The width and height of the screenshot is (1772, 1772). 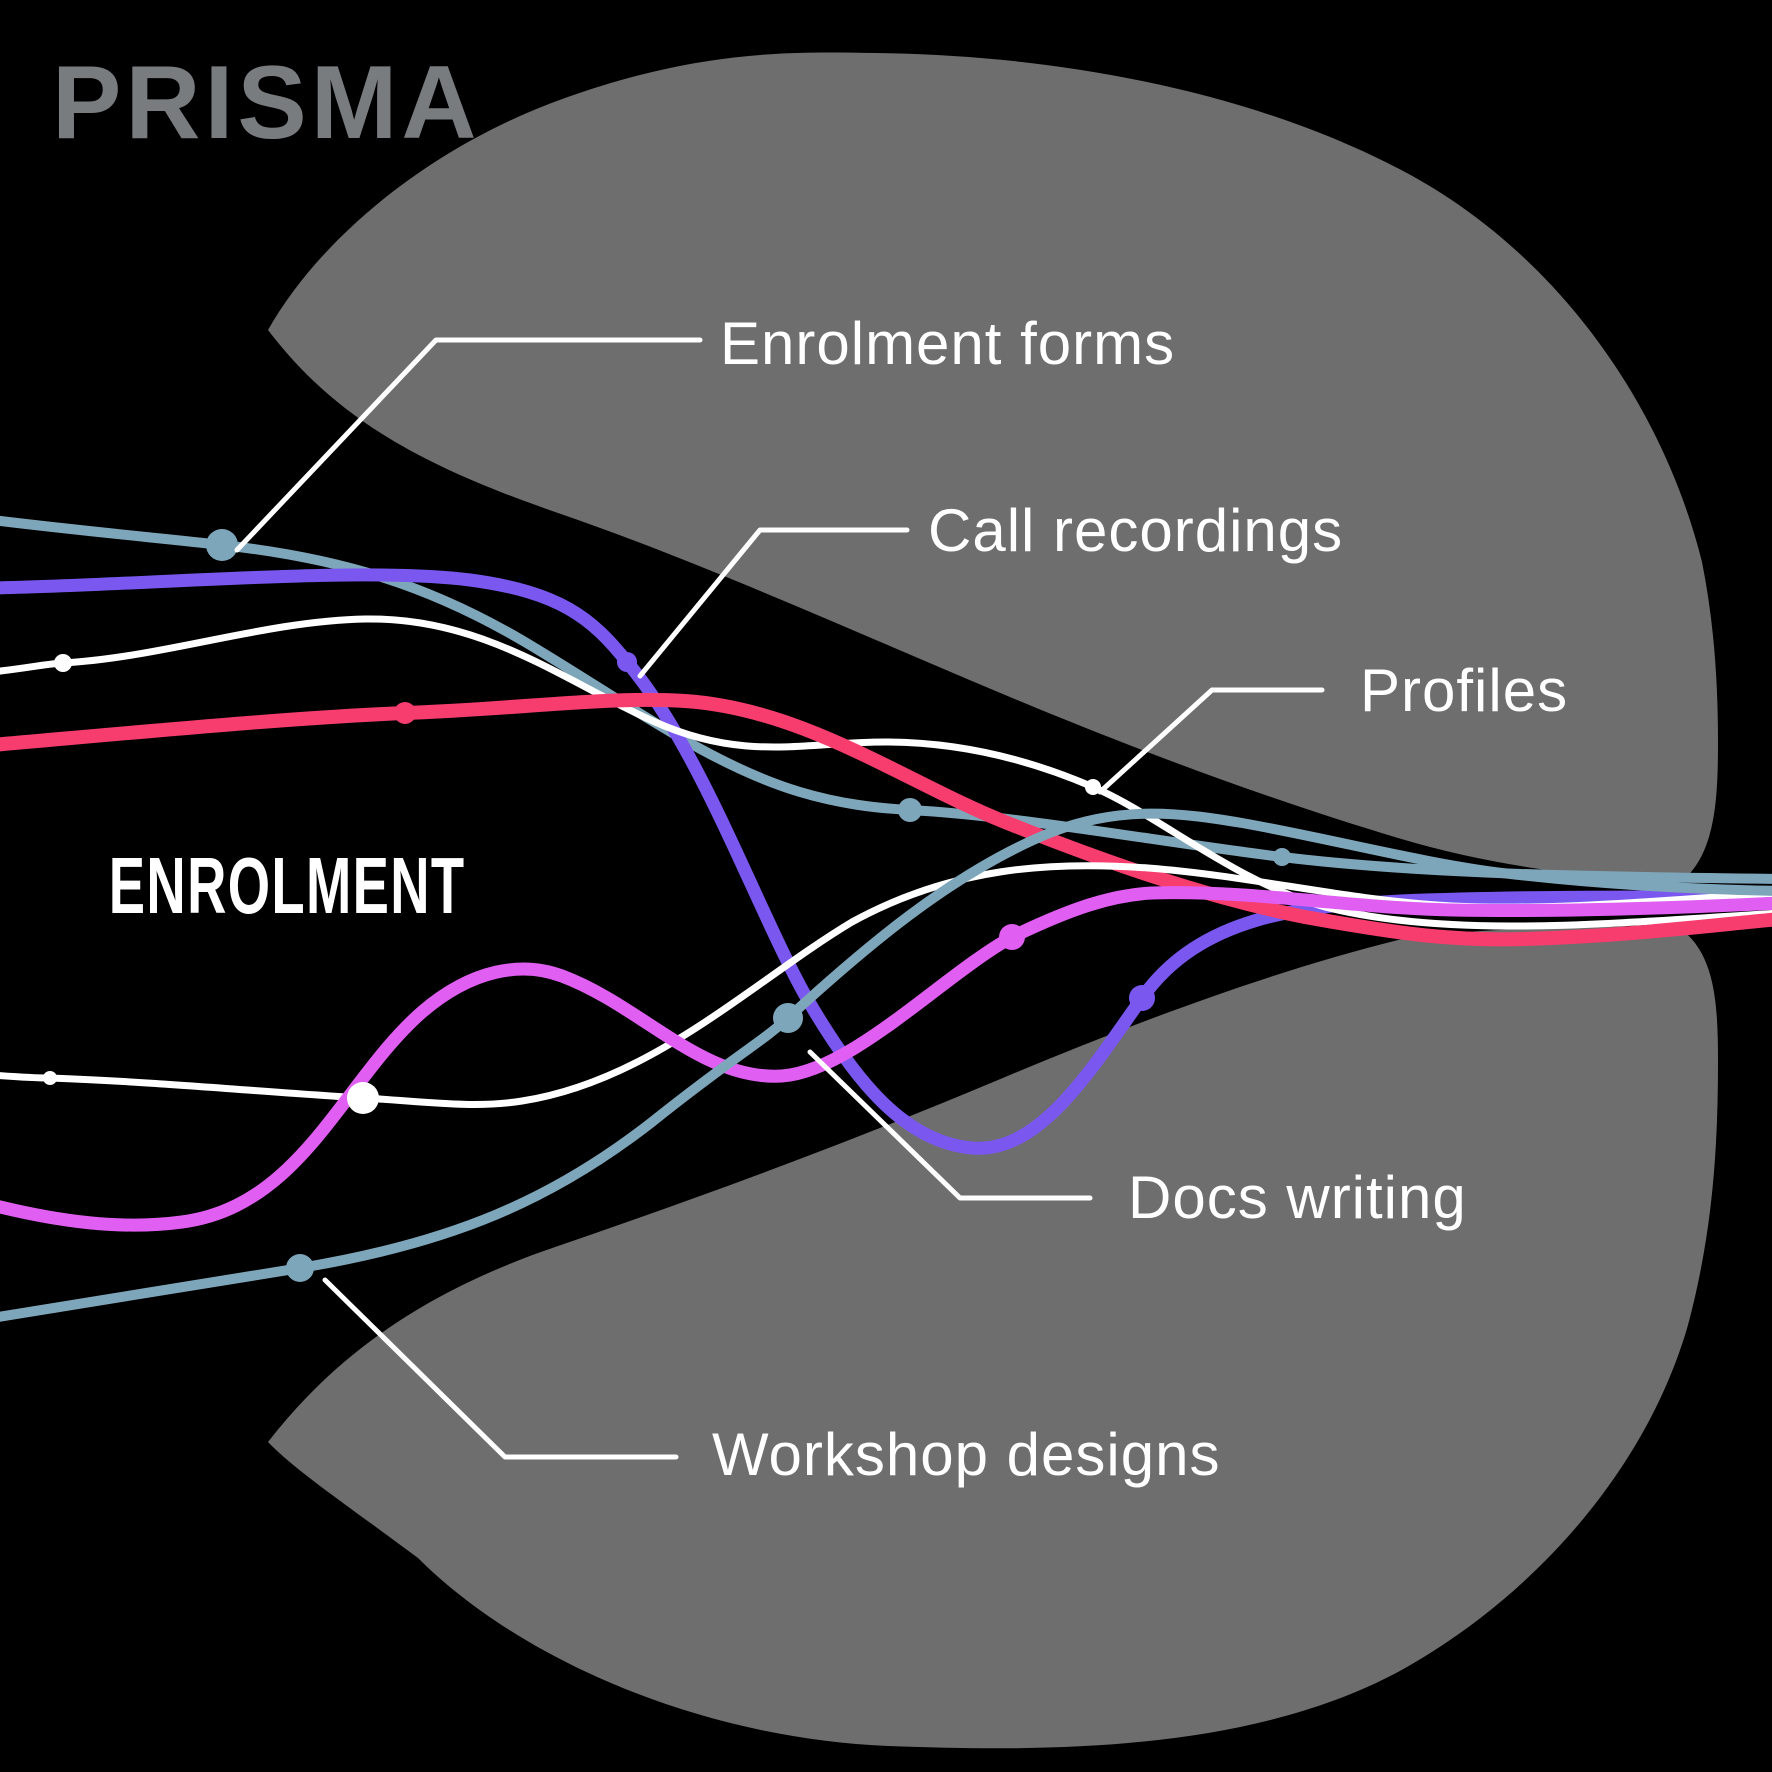 I want to click on annotation-label-call-recordings: Call recordings, so click(x=1135, y=530).